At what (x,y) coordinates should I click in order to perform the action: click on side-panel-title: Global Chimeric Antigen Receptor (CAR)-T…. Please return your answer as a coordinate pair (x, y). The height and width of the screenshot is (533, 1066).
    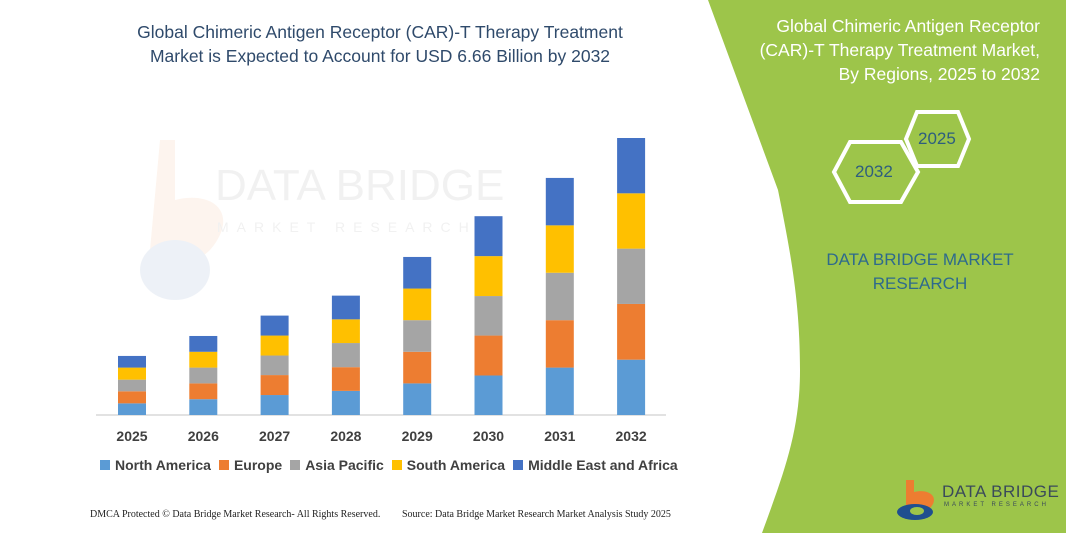
    Looking at the image, I should click on (899, 50).